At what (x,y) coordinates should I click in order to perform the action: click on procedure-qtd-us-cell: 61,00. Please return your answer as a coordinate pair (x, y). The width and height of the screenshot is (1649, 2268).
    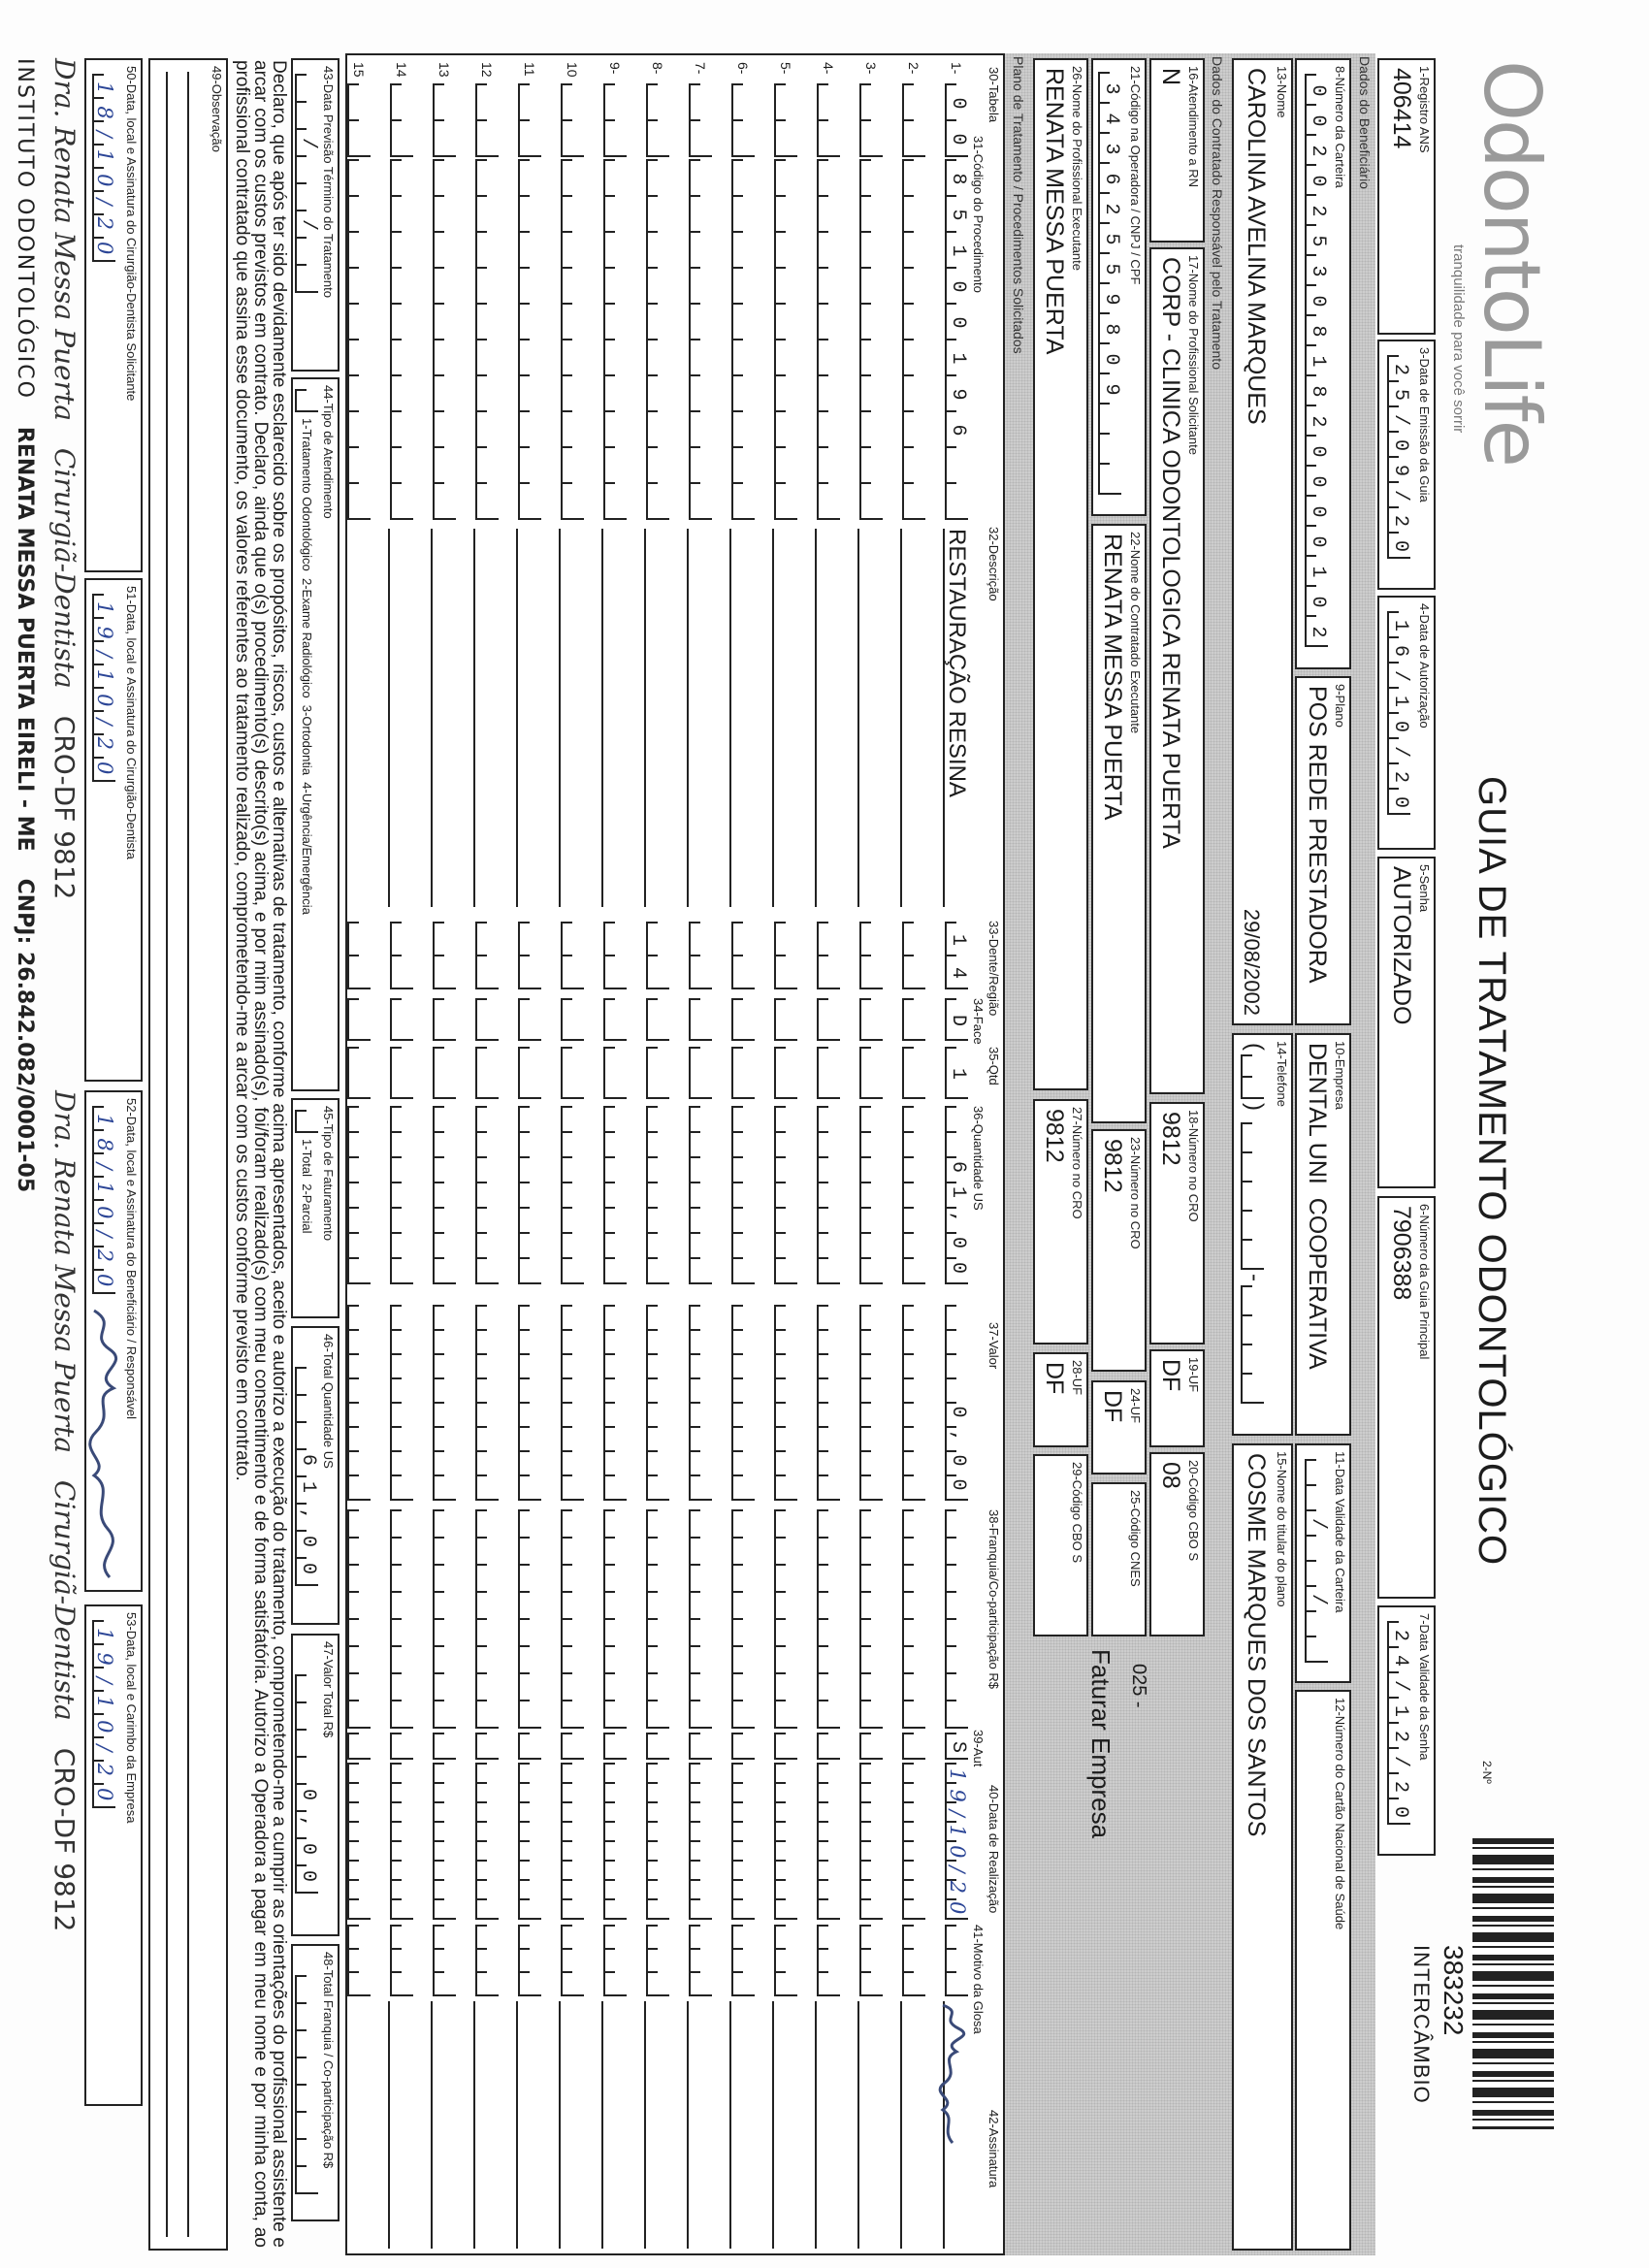
    Looking at the image, I should click on (957, 1196).